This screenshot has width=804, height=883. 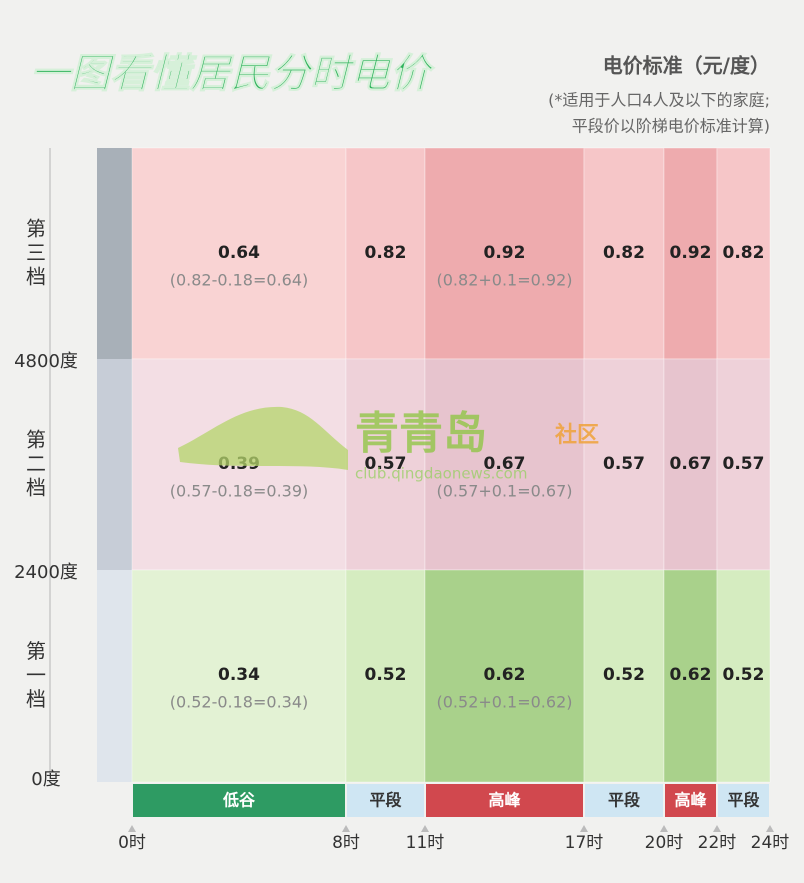 I want to click on price-formula: (0.57-0.18=0.39), so click(x=239, y=491).